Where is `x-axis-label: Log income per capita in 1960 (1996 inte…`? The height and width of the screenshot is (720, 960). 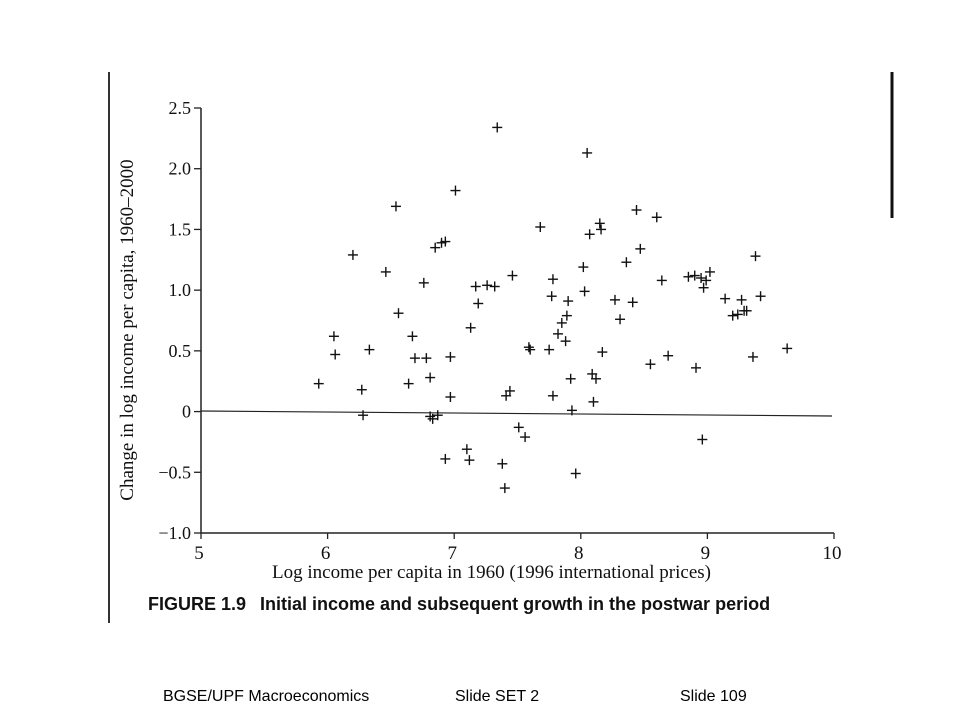
x-axis-label: Log income per capita in 1960 (1996 inte… is located at coordinates (491, 572).